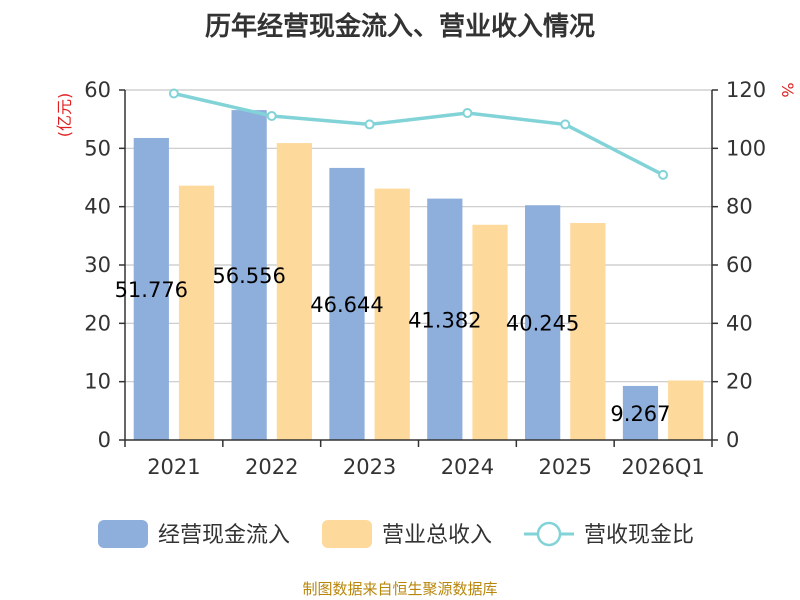 This screenshot has height=600, width=800. Describe the element at coordinates (369, 467) in the screenshot. I see `x-tick-label: 2023` at that location.